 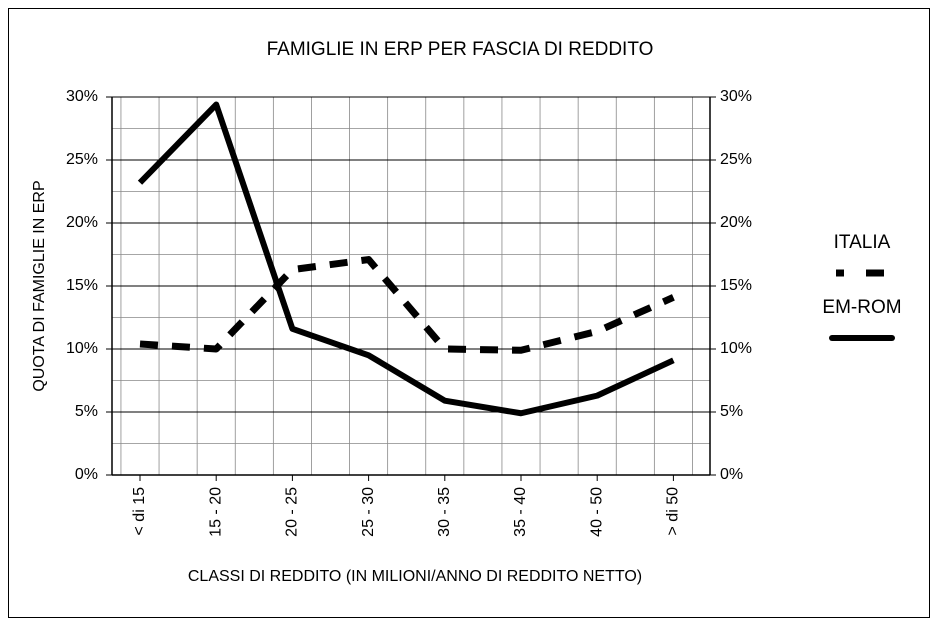 I want to click on x-tick-label: > di 50, so click(x=673, y=511).